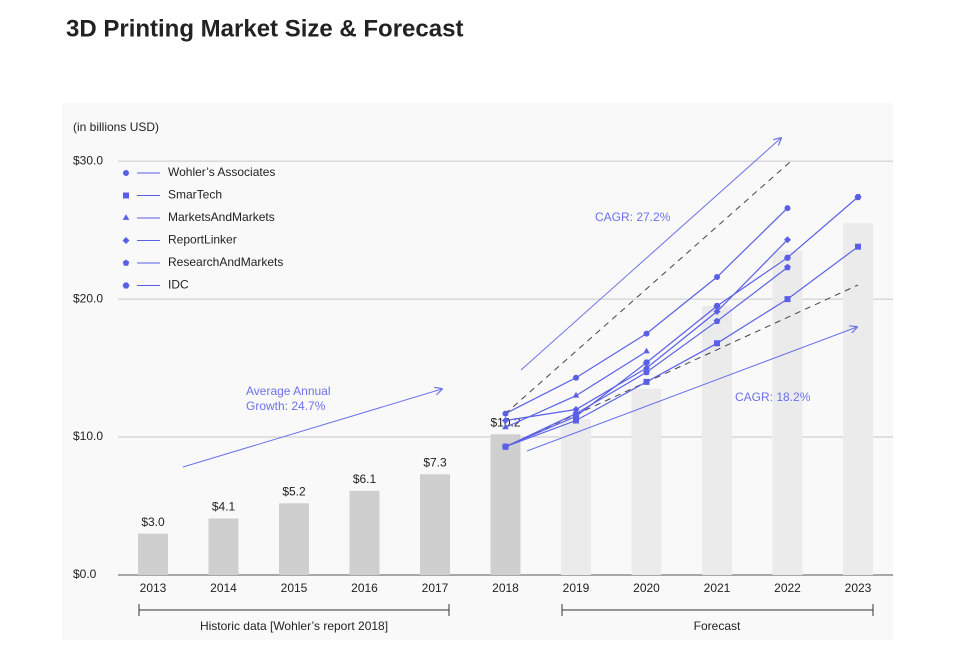  Describe the element at coordinates (221, 172) in the screenshot. I see `legend-label: Wohler’s Associates` at that location.